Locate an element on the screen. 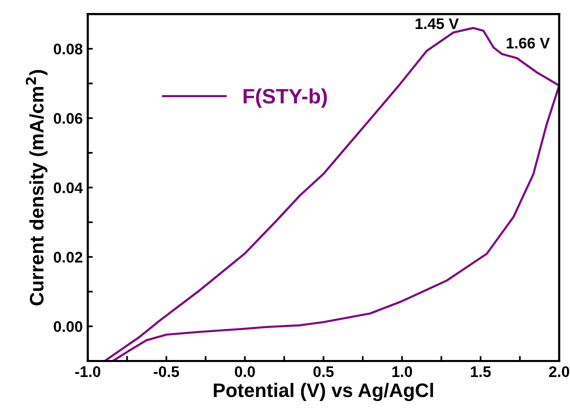 The height and width of the screenshot is (414, 570). x-tick-label: -0.5 is located at coordinates (167, 372).